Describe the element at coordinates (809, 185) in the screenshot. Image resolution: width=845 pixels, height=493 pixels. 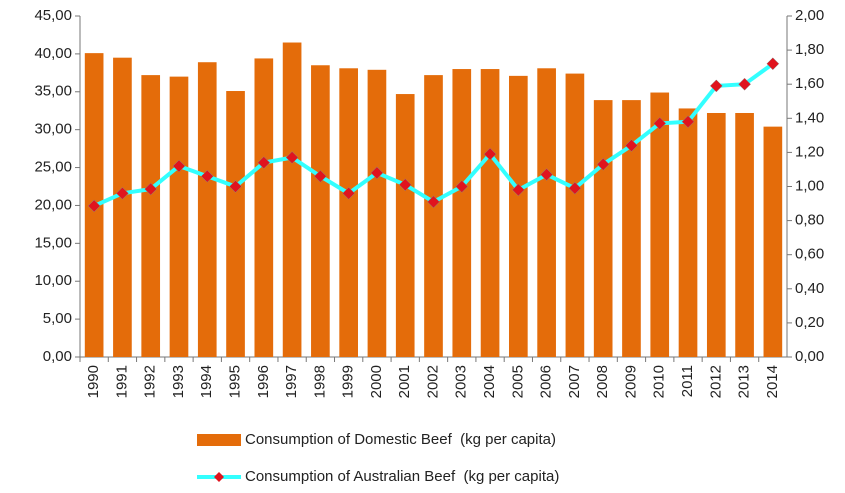
I see `y2-tick-label: 1,00` at that location.